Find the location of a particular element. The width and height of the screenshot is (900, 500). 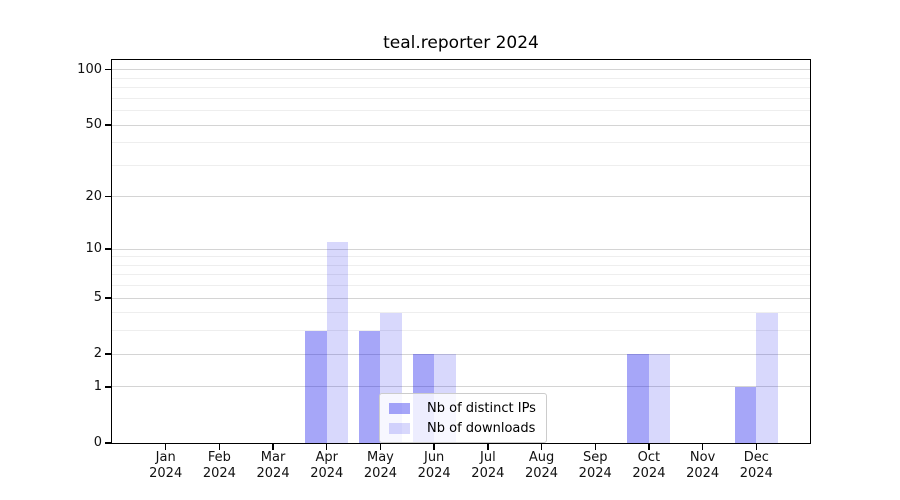

x-tick-label-may: May 2024 is located at coordinates (380, 465).